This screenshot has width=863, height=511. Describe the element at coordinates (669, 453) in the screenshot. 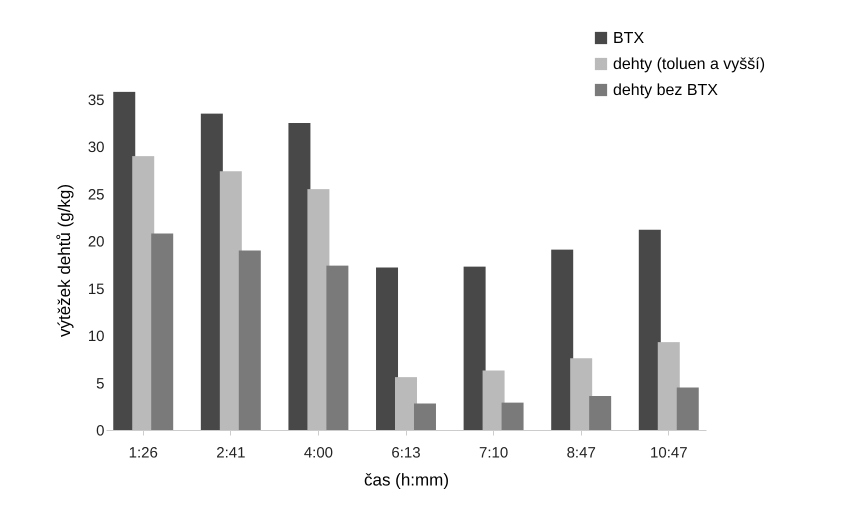

I see `x-tick-label: 10:47` at that location.